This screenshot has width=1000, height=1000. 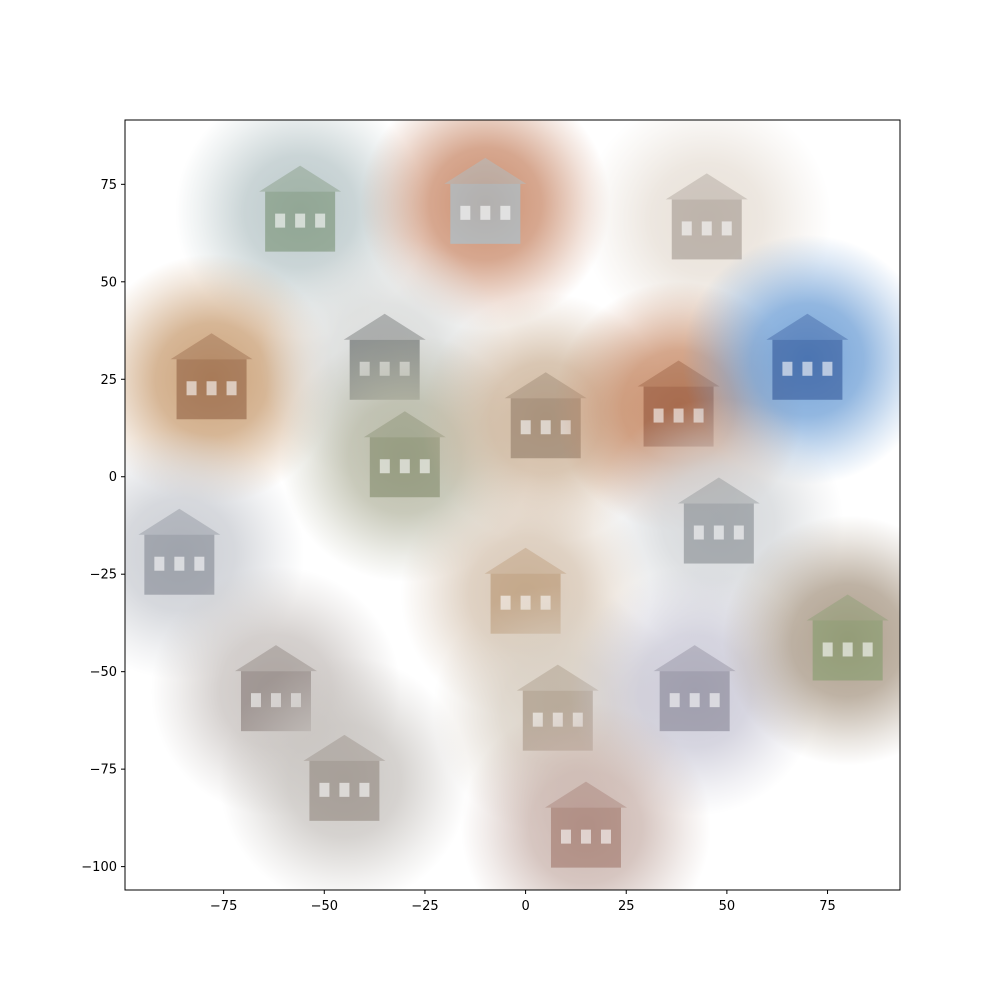 What do you see at coordinates (424, 906) in the screenshot?
I see `x-tick-label: −25` at bounding box center [424, 906].